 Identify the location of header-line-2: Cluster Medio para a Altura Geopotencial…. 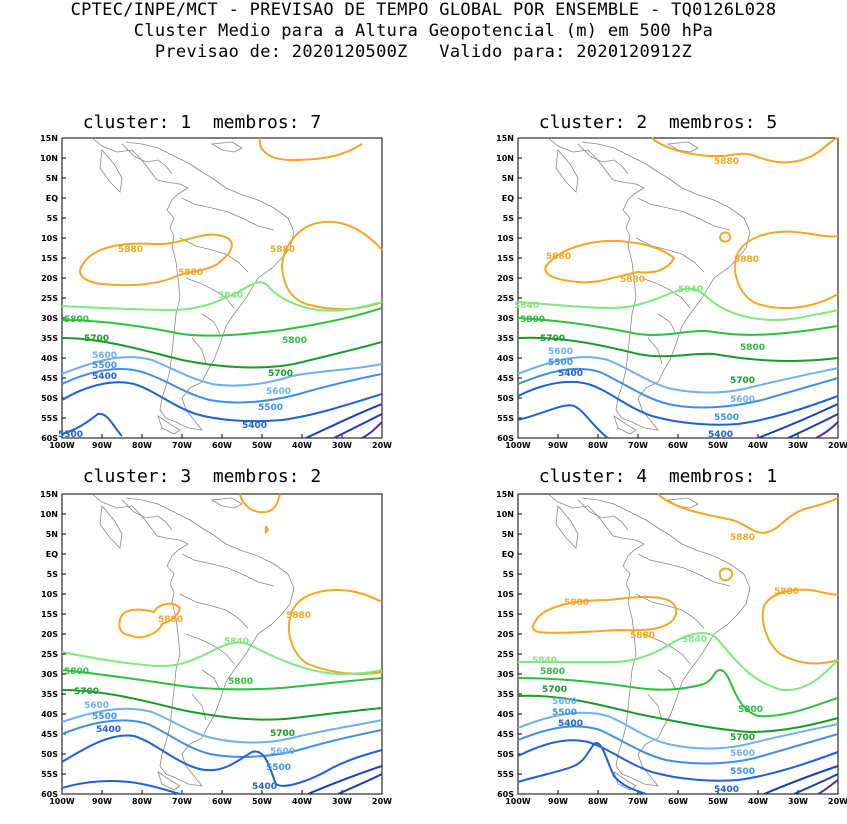
(423, 31).